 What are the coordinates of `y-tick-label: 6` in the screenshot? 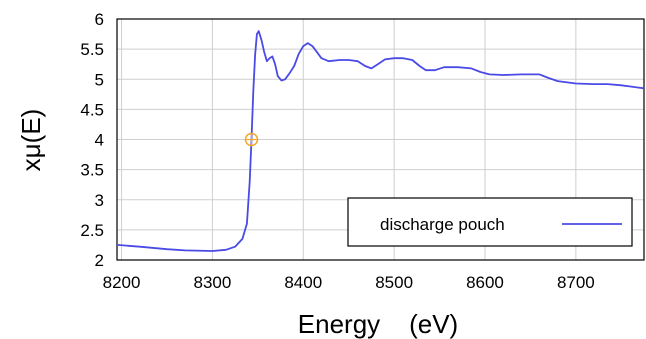 It's located at (99, 19).